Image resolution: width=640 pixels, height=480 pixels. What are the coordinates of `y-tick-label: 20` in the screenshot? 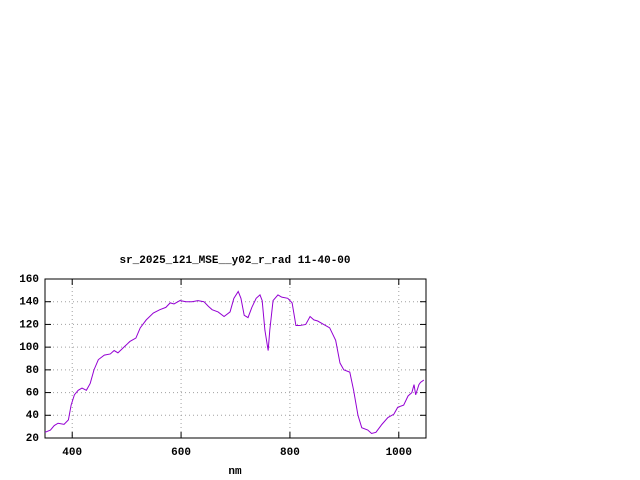 It's located at (32, 439).